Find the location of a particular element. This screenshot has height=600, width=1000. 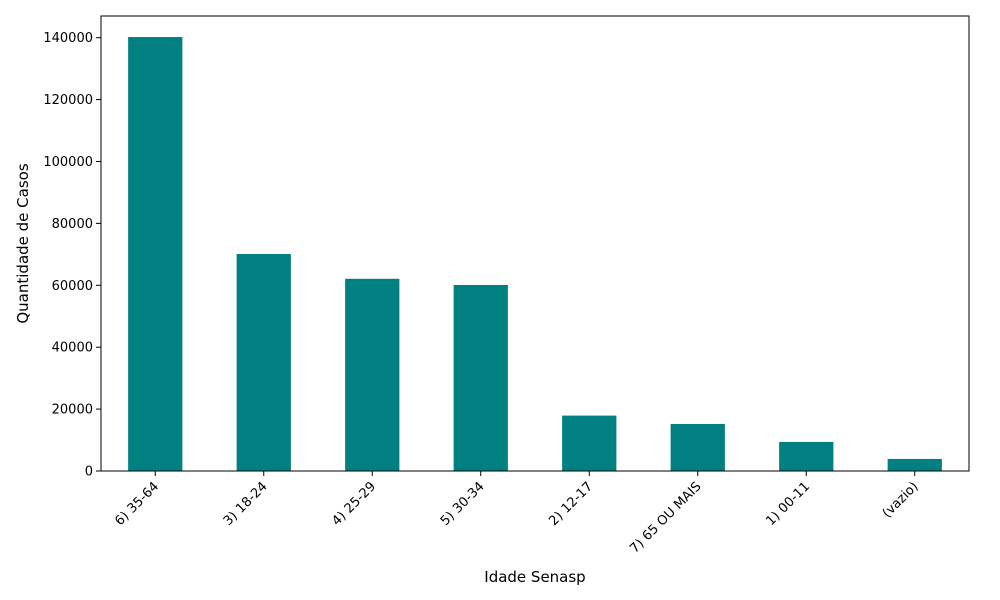

x-tick-label: 2) 12-17 is located at coordinates (571, 504).